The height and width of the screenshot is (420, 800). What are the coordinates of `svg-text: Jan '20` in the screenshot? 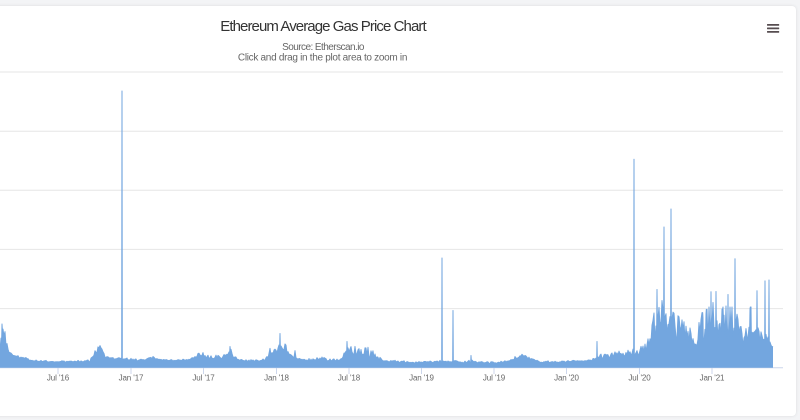 It's located at (566, 378).